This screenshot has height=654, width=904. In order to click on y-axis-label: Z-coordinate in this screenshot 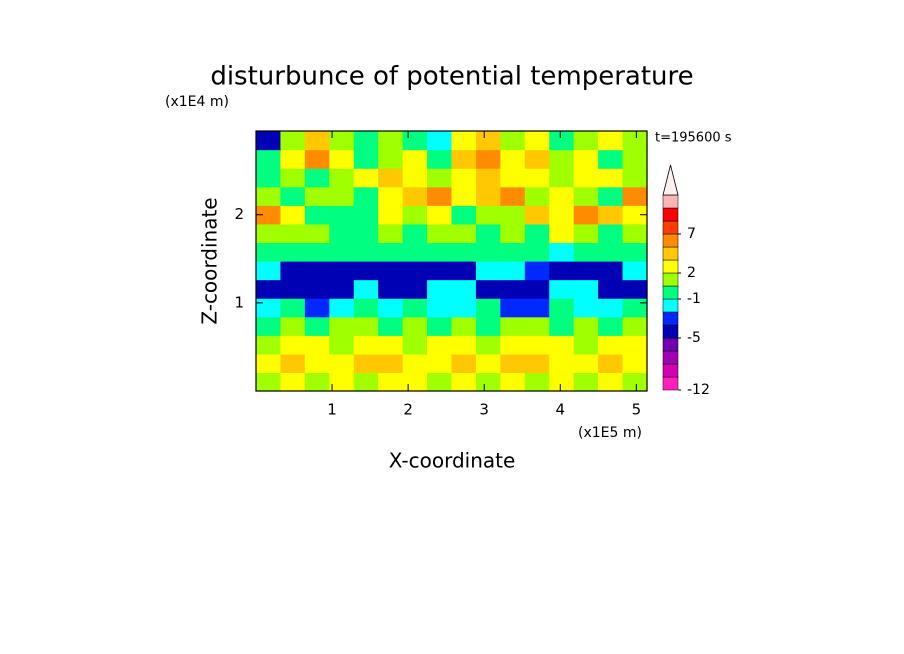, I will do `click(210, 260)`.